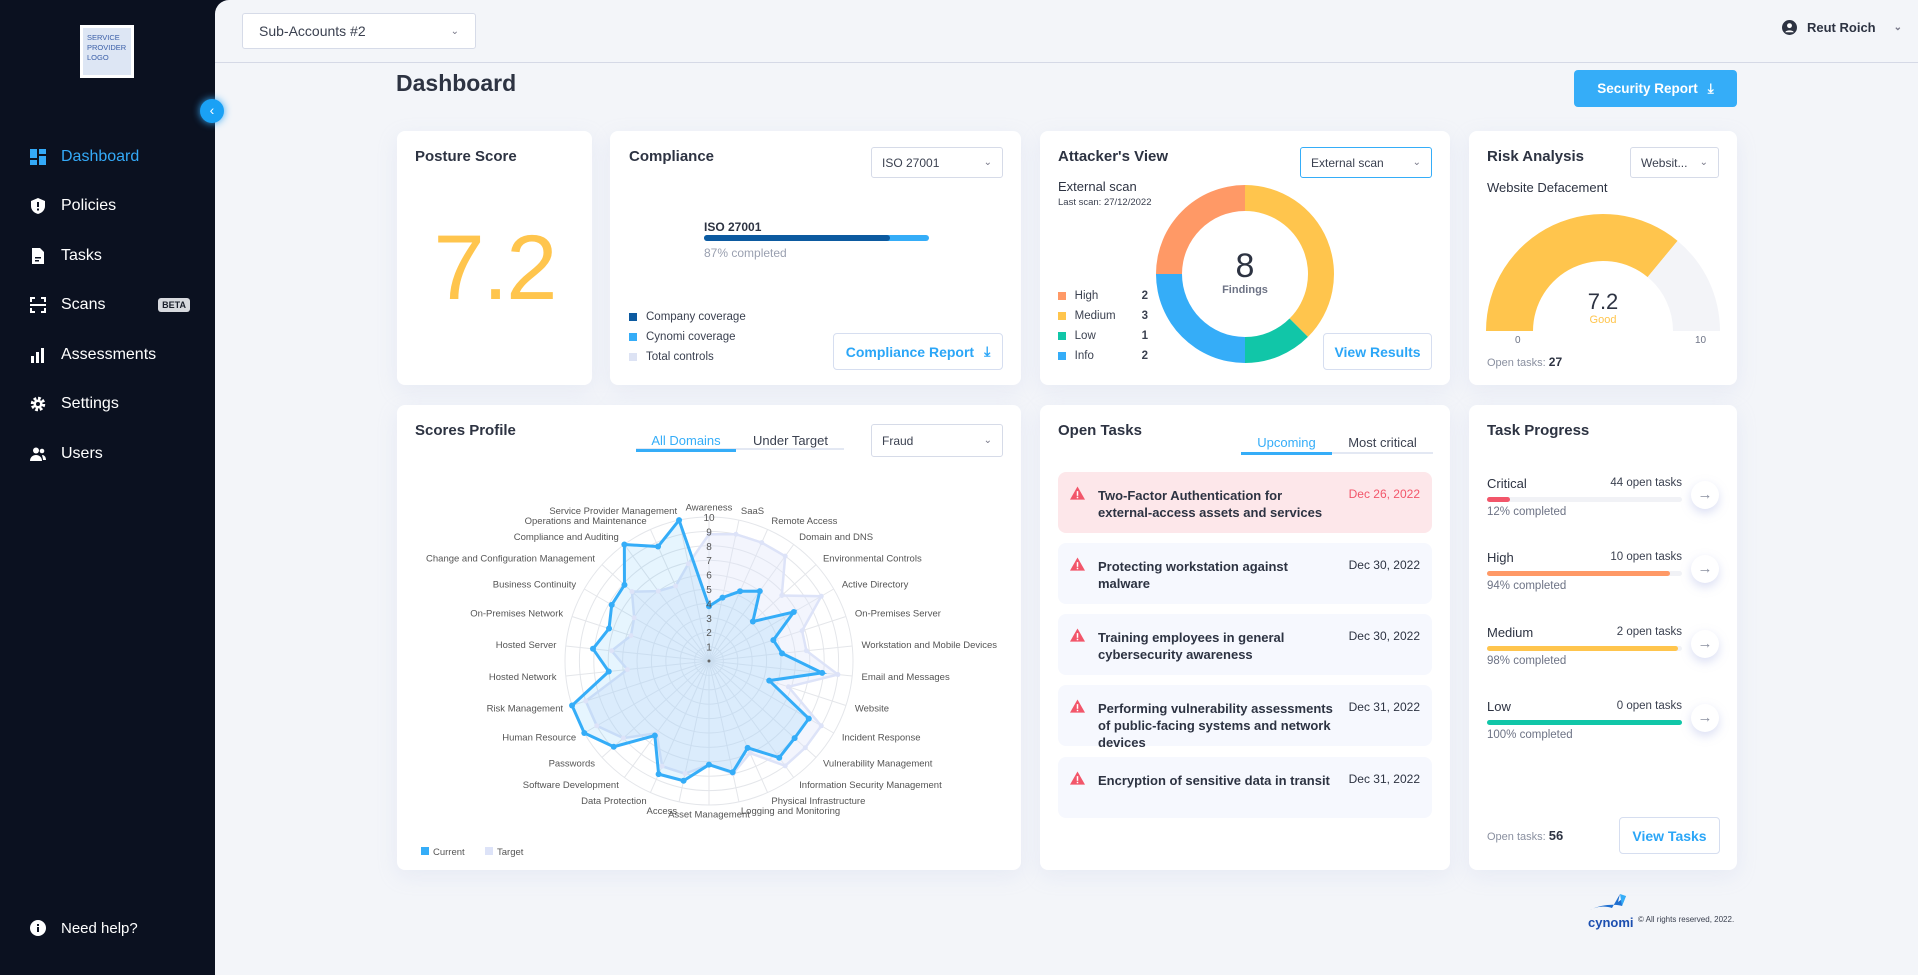 Image resolution: width=1918 pixels, height=975 pixels. Describe the element at coordinates (110, 454) in the screenshot. I see `sidebar-item-users: Users` at that location.